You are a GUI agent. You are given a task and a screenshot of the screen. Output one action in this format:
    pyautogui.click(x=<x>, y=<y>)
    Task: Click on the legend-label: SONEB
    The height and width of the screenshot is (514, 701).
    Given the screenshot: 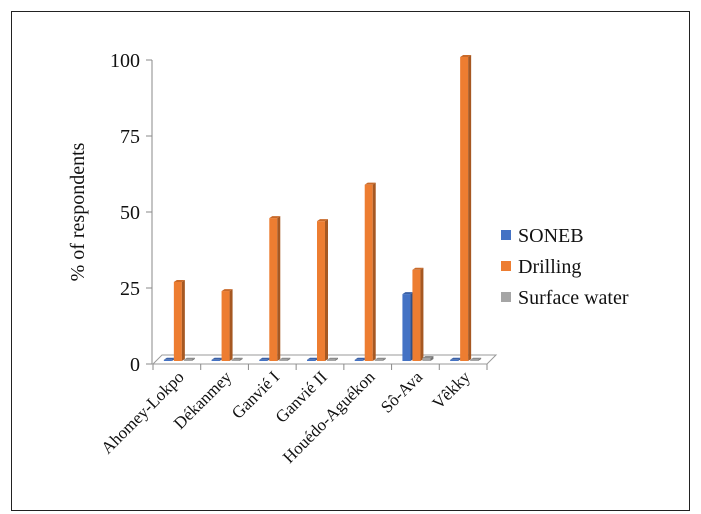 What is the action you would take?
    pyautogui.click(x=551, y=236)
    